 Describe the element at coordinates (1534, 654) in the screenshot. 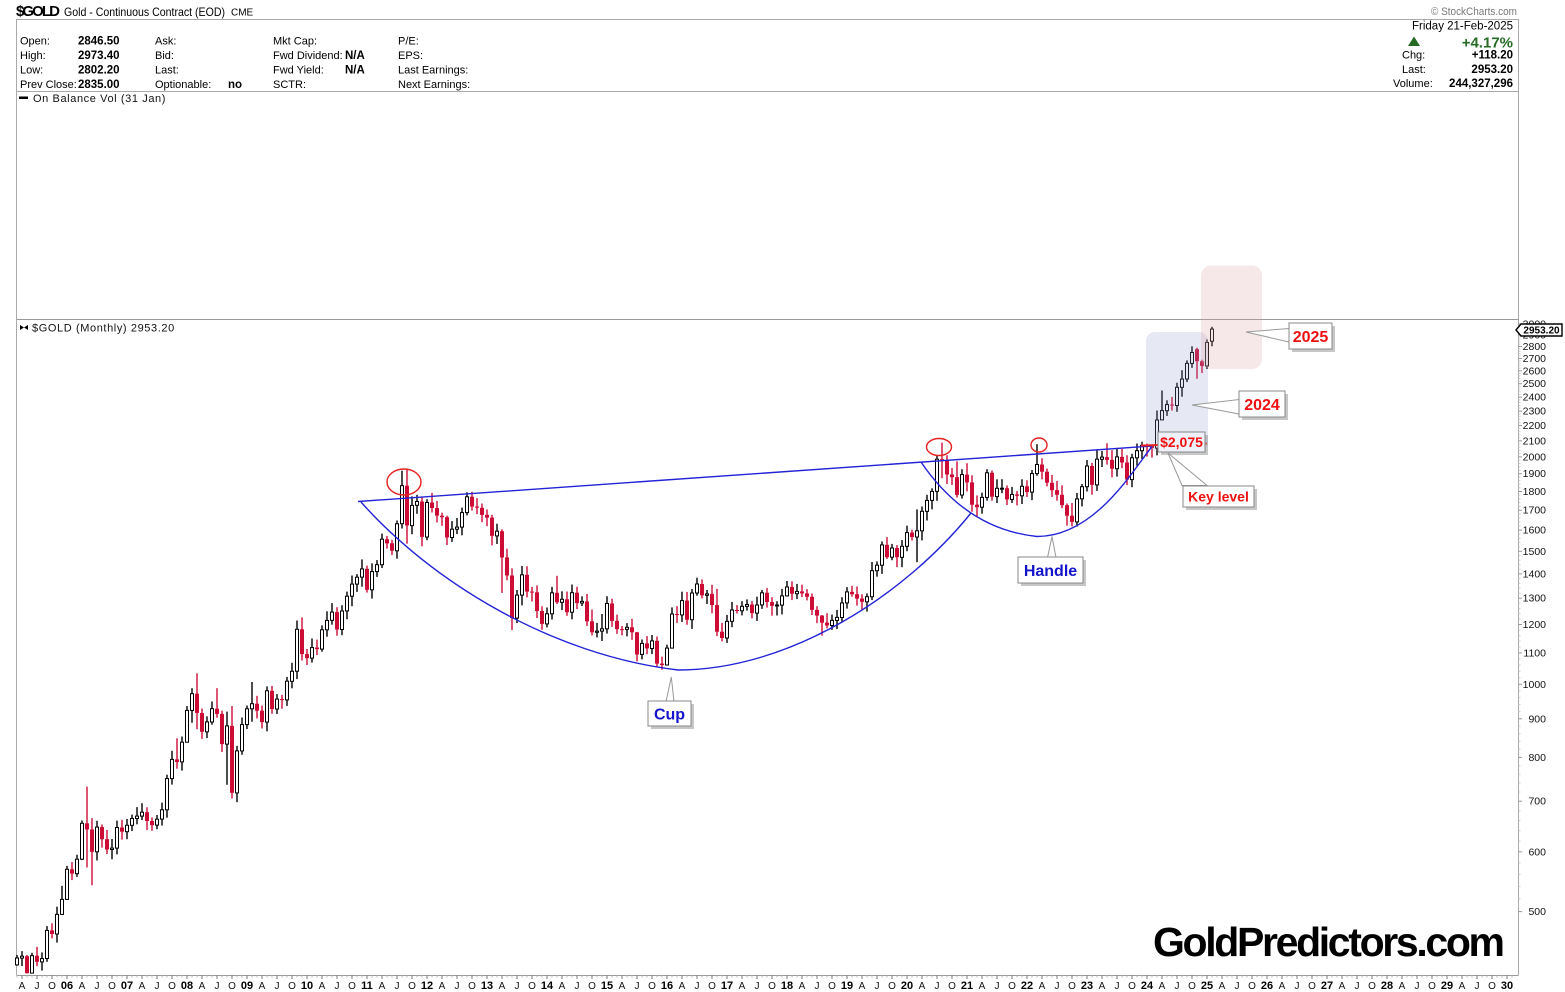

I see `svg-text: 1100` at that location.